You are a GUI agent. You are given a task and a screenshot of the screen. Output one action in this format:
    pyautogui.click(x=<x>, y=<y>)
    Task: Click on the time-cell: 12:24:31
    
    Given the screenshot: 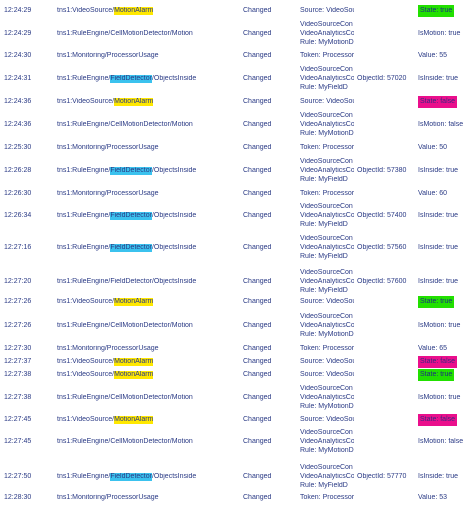 What is the action you would take?
    pyautogui.click(x=18, y=78)
    